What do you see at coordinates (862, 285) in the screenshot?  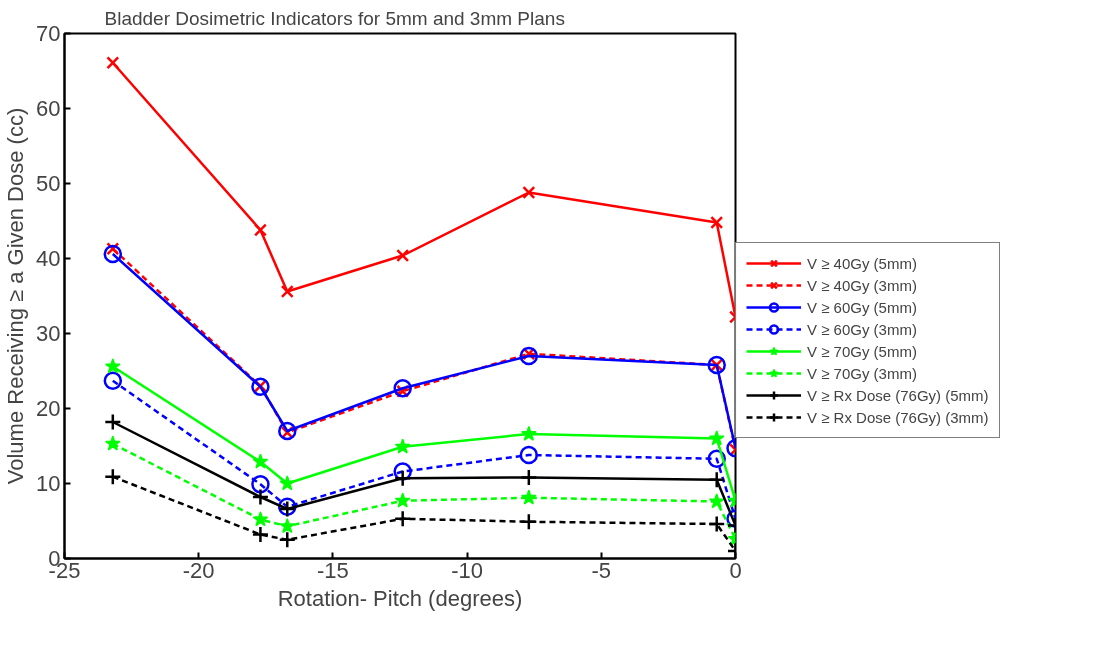 I see `legend-label: V ≥ 40Gy (3mm)` at bounding box center [862, 285].